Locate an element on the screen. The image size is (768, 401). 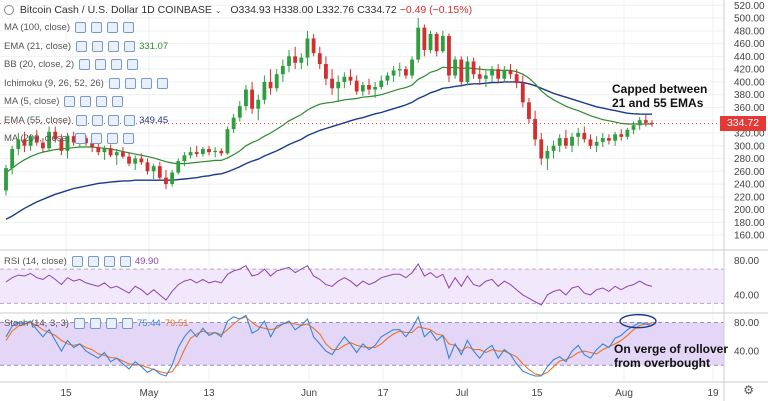
symbol-dropdown-icon: ⌄ is located at coordinates (218, 10).